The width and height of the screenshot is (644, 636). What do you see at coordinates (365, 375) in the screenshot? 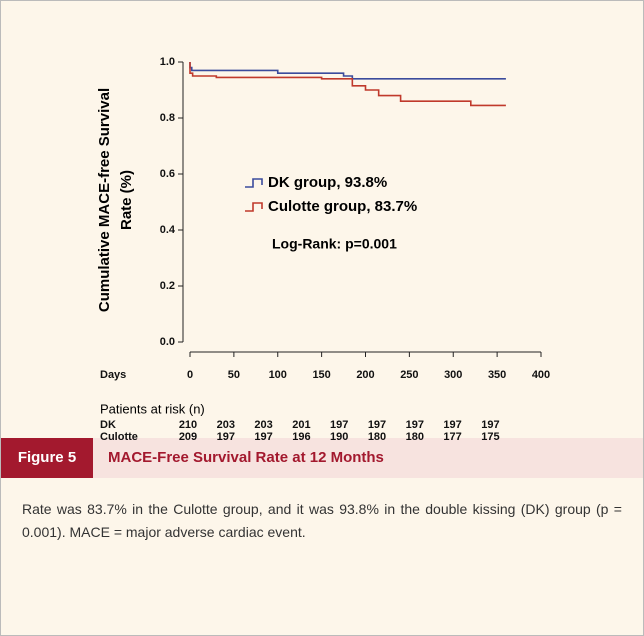
I see `x-tick-label: 200` at bounding box center [365, 375].